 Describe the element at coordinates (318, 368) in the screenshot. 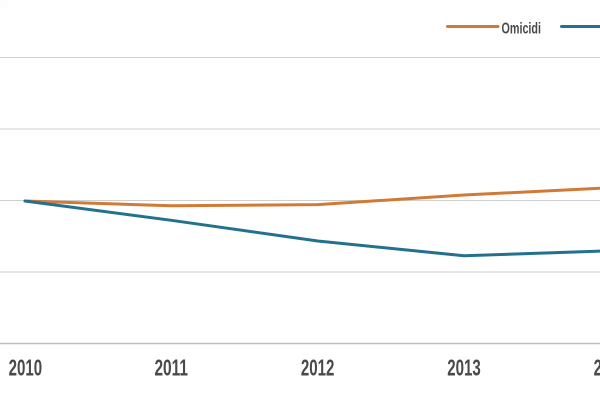

I see `svg-text: 2012` at that location.